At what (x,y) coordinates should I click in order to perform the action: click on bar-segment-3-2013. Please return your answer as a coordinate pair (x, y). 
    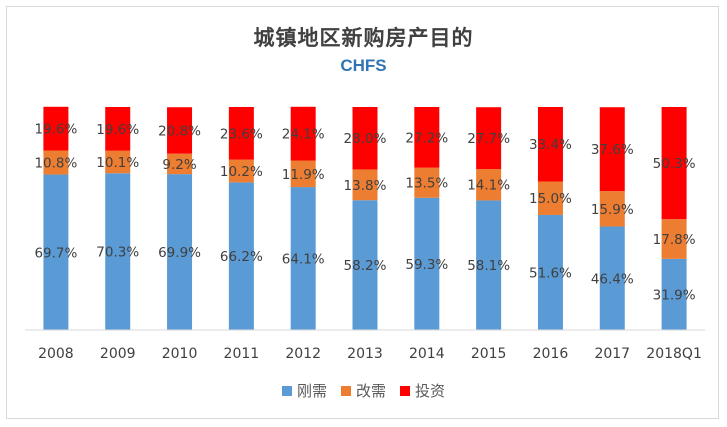
    Looking at the image, I should click on (365, 138).